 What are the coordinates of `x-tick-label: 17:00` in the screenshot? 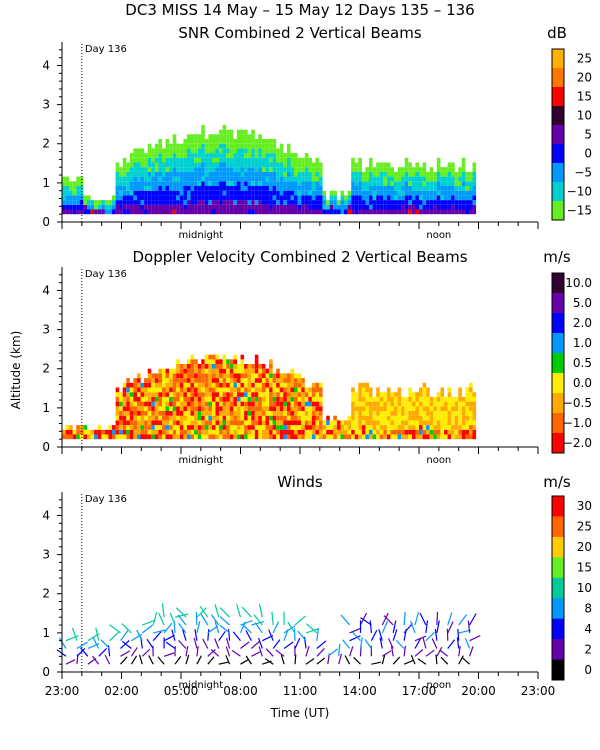 It's located at (419, 691).